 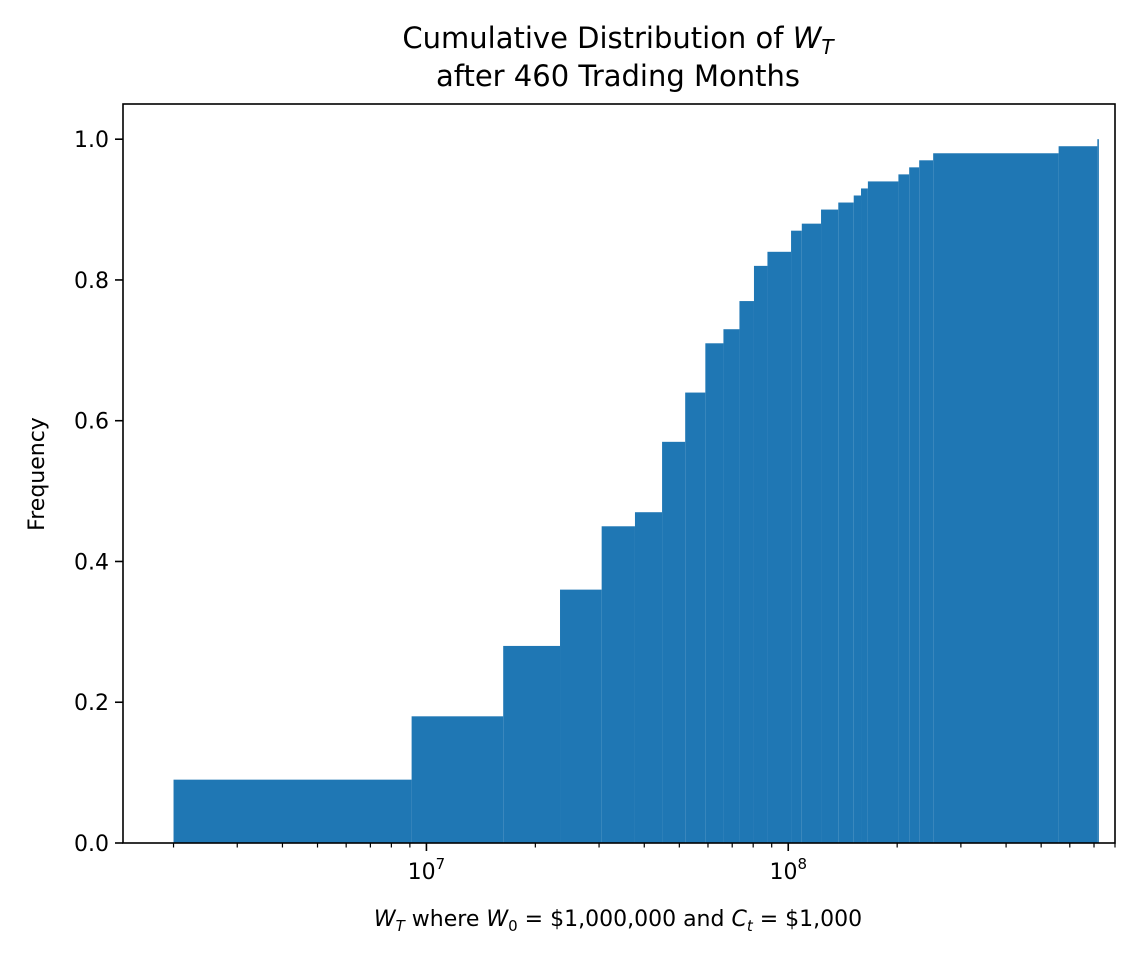 I want to click on y-tick-label: 0.4, so click(x=91, y=562).